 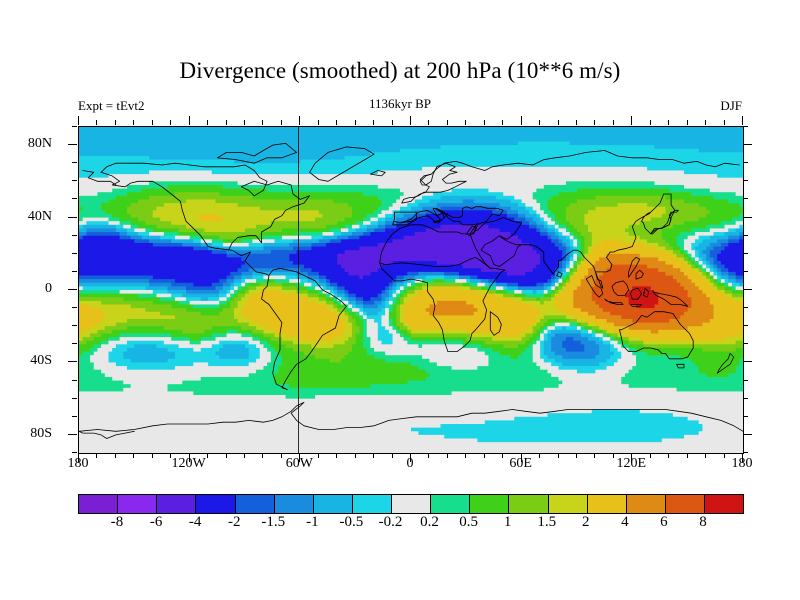 I want to click on colorbar-label--2: -2, so click(x=234, y=522).